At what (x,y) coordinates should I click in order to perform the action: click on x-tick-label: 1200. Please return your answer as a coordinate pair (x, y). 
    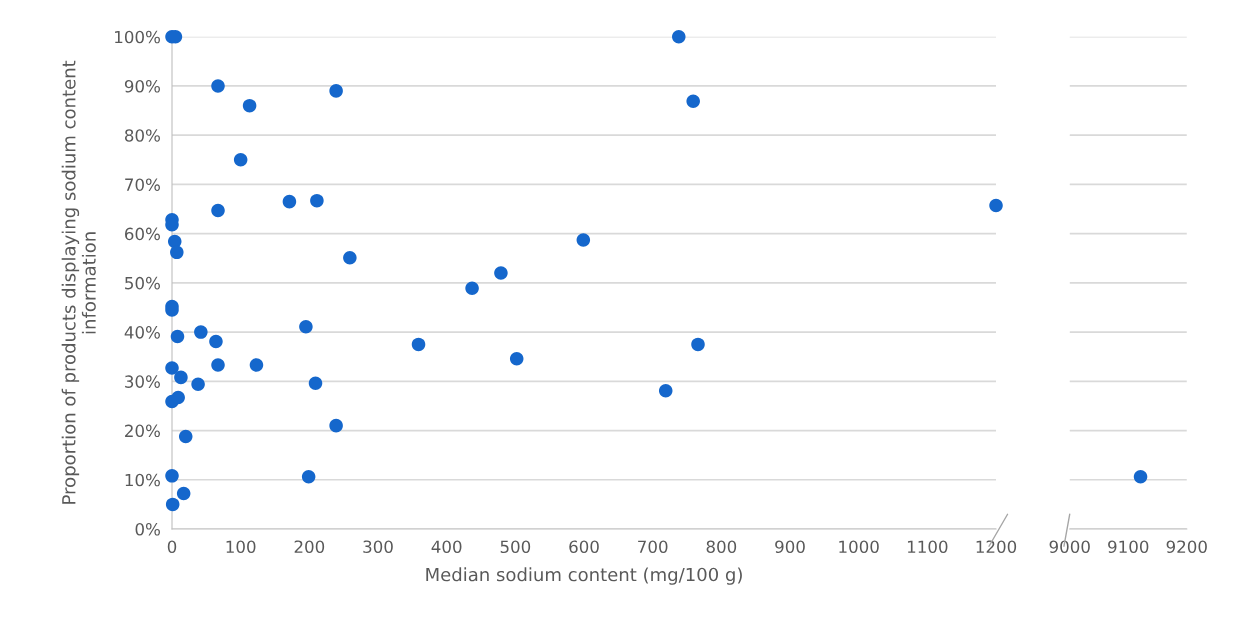
    Looking at the image, I should click on (996, 547).